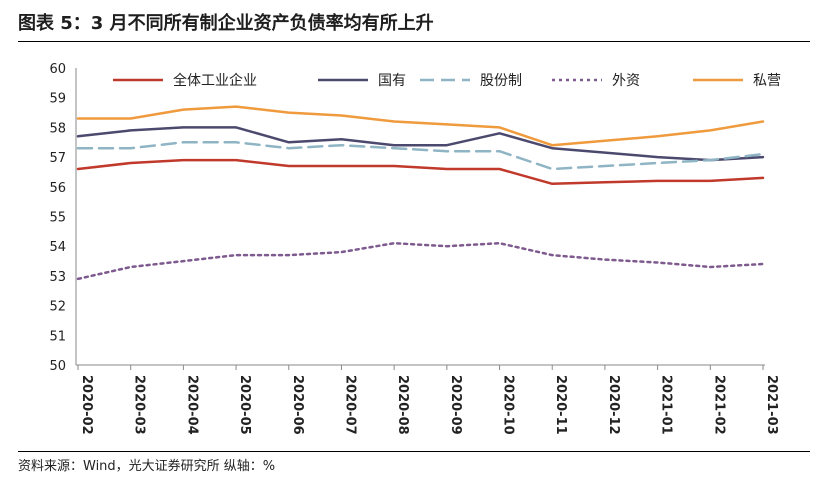  Describe the element at coordinates (57, 188) in the screenshot. I see `y-tick-label: 56` at that location.